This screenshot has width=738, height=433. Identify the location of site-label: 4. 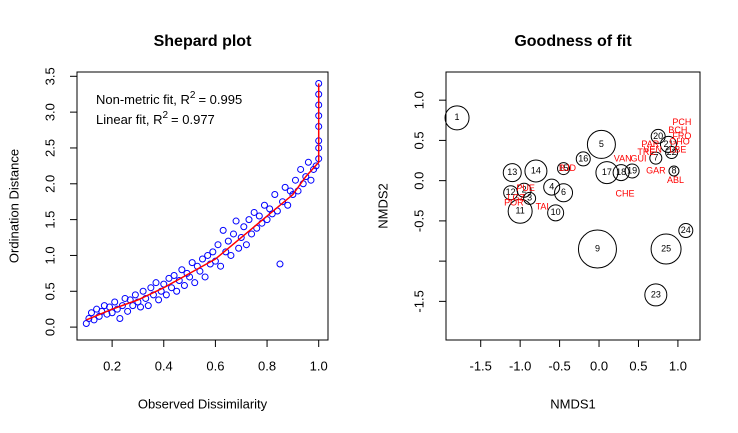
(551, 186).